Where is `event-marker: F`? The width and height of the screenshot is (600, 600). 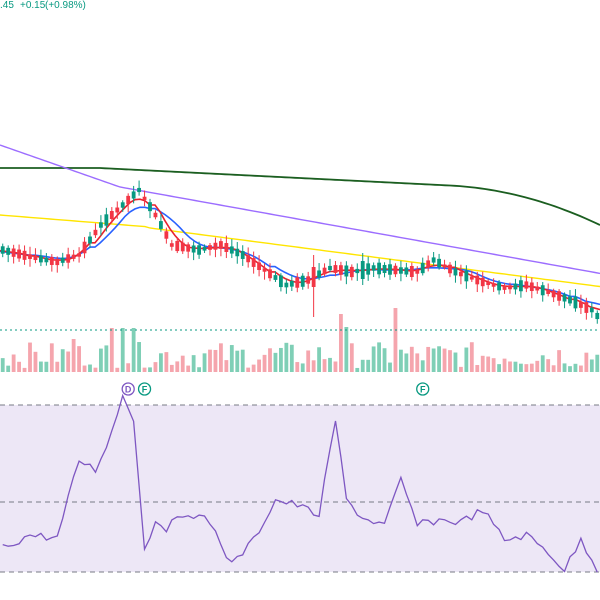
event-marker: F is located at coordinates (423, 389).